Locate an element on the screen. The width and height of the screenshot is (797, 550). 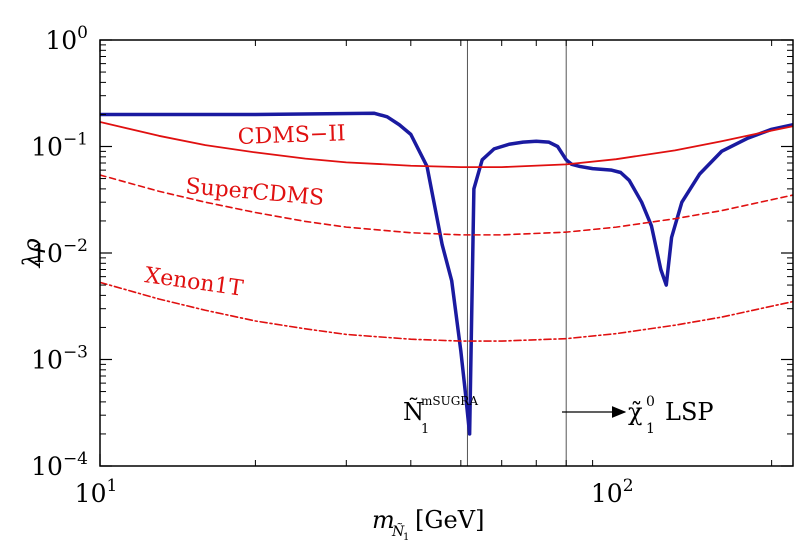
x-tick-label: 102 is located at coordinates (612, 492).